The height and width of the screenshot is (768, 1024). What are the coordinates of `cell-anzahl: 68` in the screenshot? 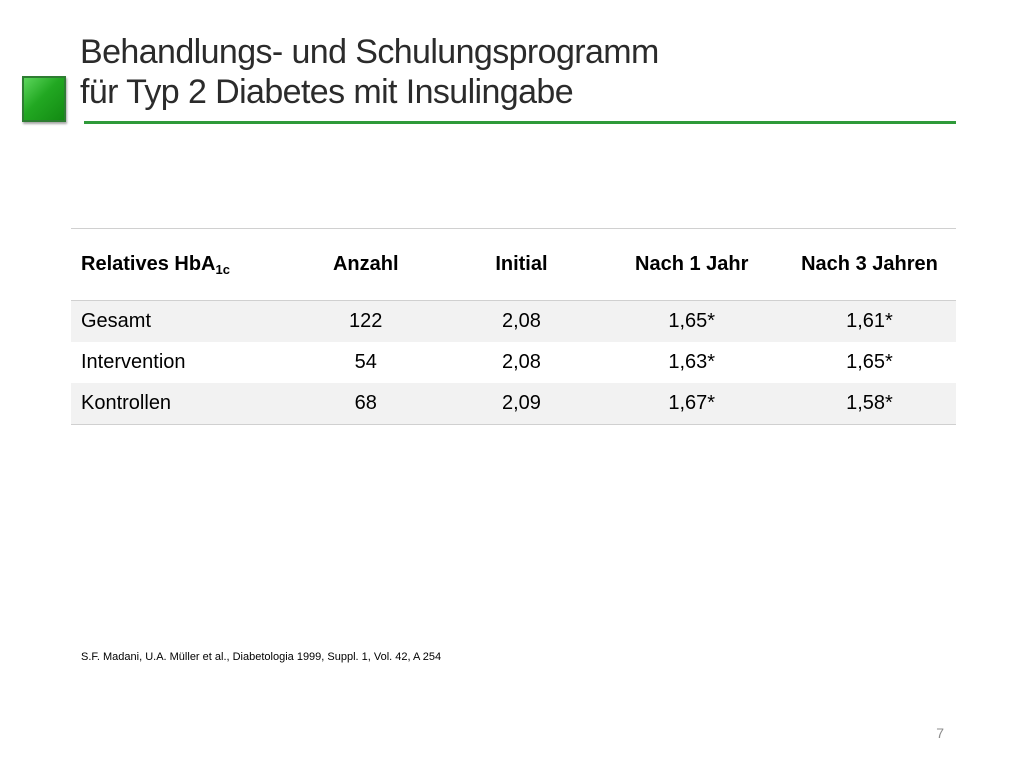 It's located at (366, 404).